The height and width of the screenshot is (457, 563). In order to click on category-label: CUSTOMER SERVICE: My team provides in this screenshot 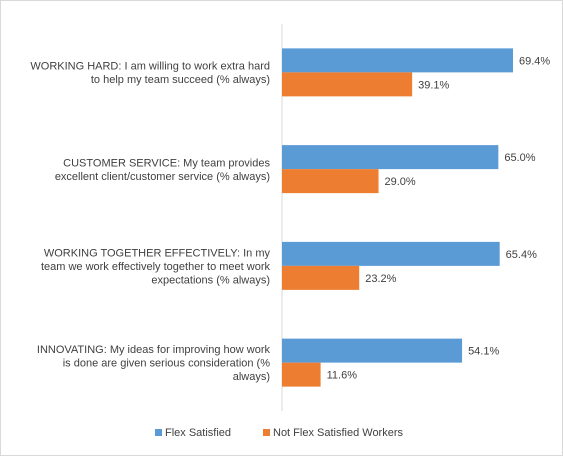, I will do `click(166, 163)`.